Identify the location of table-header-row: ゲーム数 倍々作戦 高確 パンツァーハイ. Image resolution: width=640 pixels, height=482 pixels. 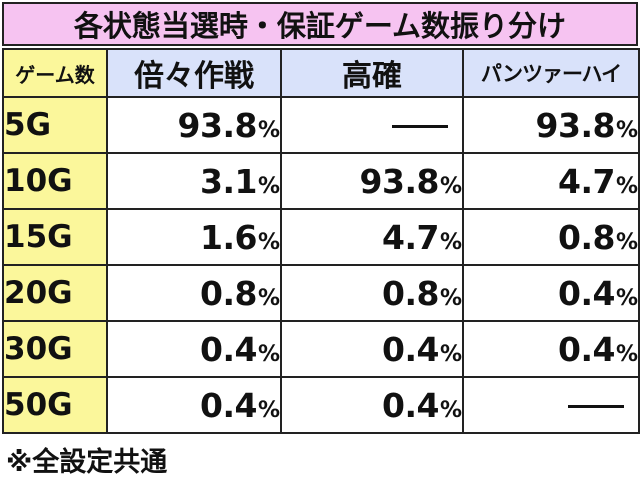
(321, 73).